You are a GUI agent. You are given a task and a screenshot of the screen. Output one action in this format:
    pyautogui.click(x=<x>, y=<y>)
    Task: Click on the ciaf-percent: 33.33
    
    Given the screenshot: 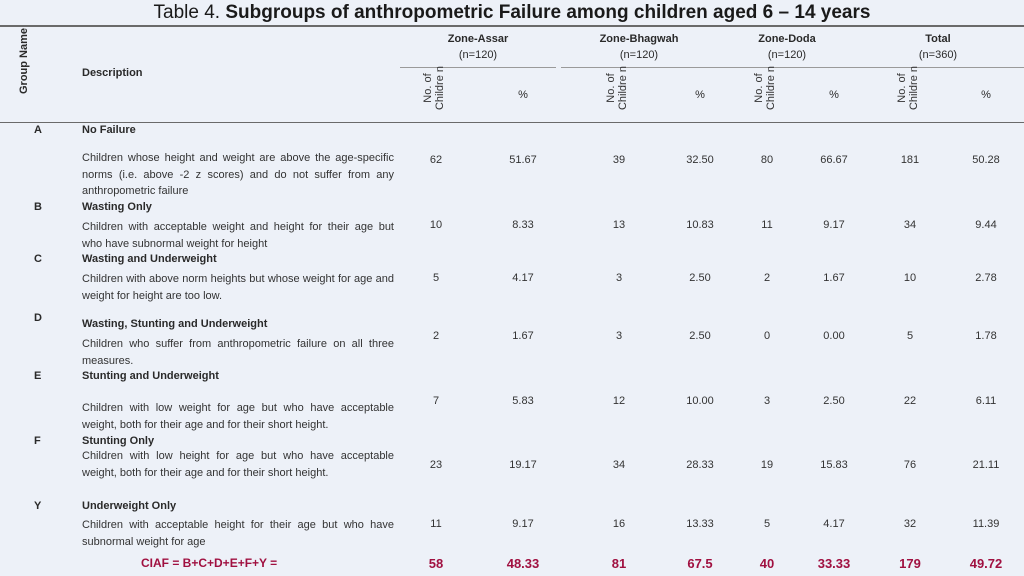 What is the action you would take?
    pyautogui.click(x=834, y=563)
    